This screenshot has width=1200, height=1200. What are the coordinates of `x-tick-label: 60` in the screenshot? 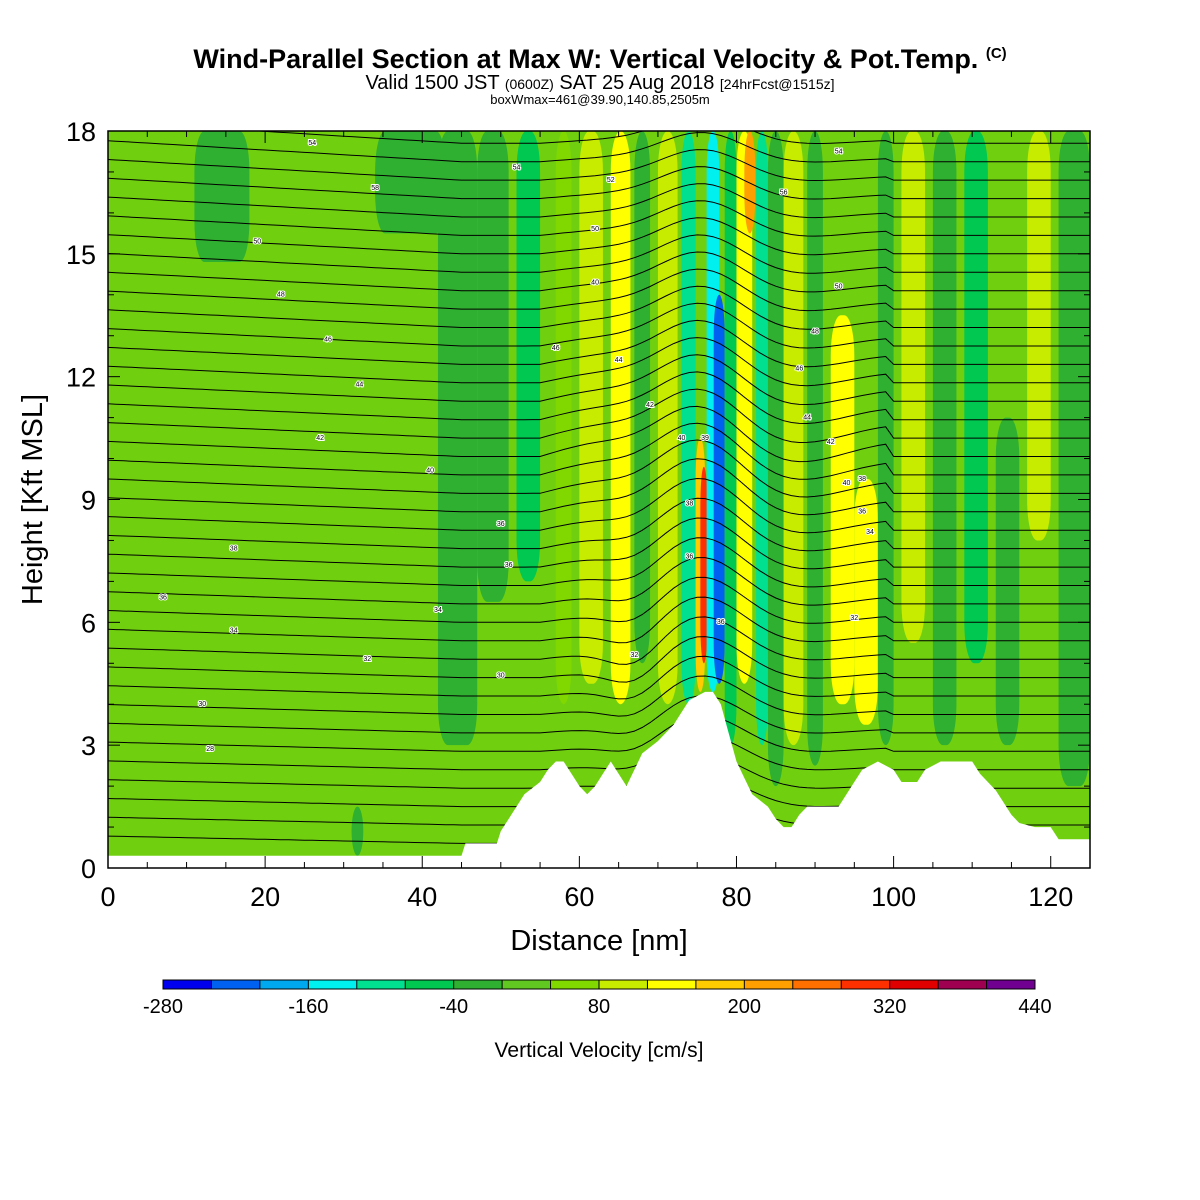 It's located at (579, 897).